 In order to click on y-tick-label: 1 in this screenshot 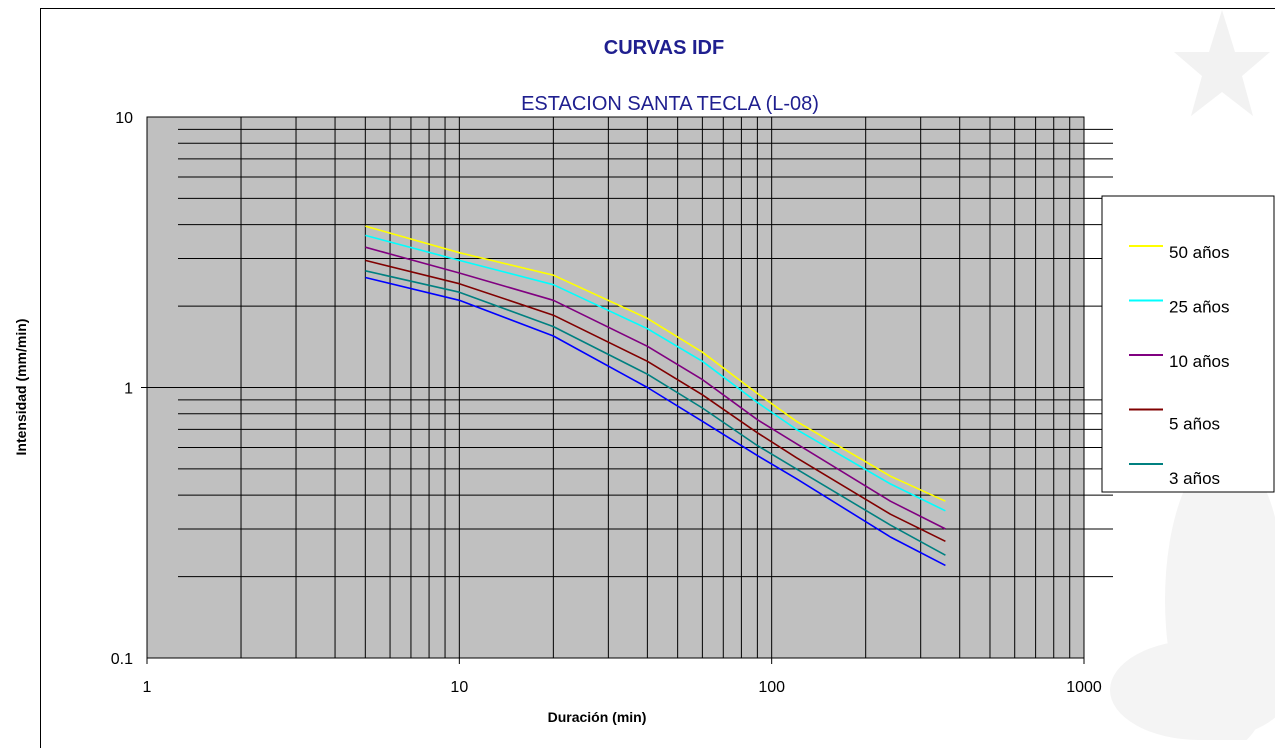, I will do `click(128, 389)`.